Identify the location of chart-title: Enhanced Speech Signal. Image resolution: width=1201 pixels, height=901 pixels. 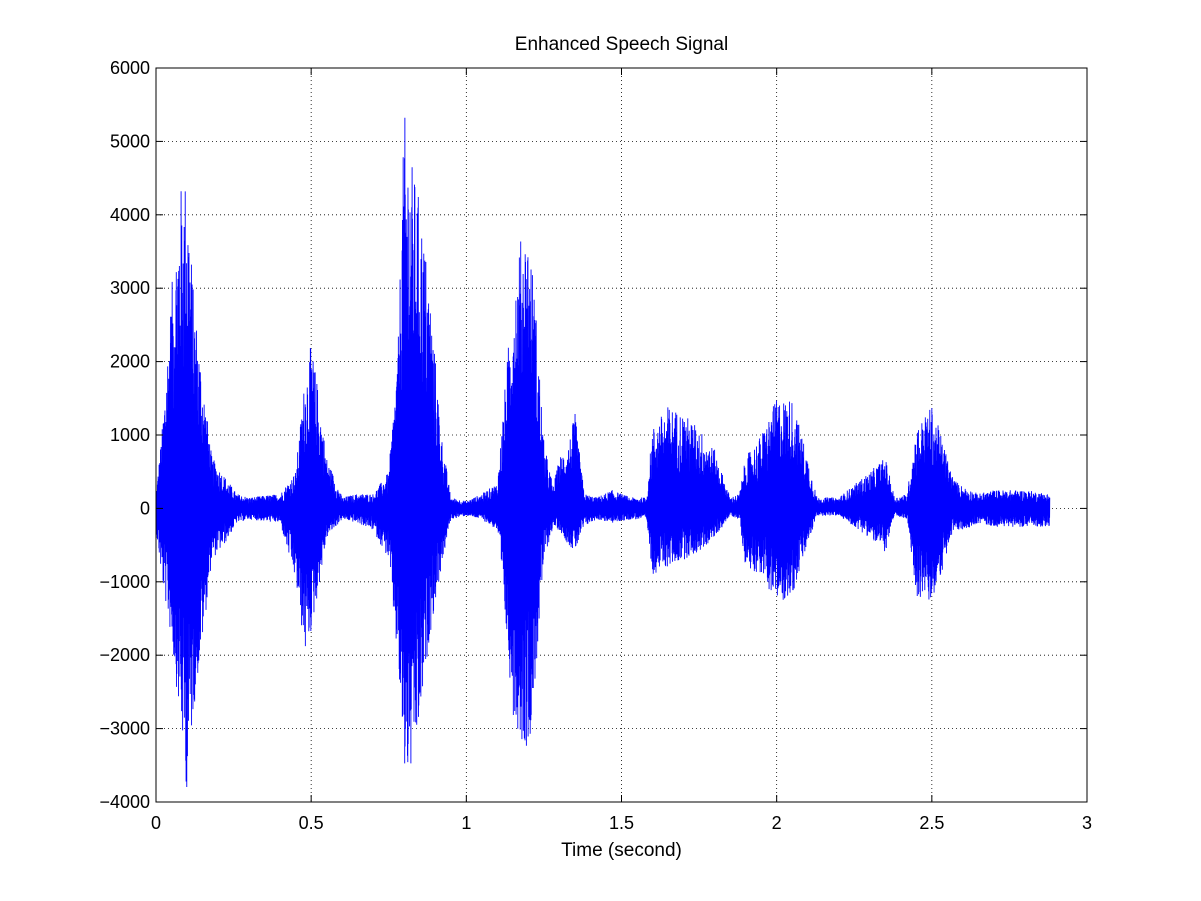
(621, 44).